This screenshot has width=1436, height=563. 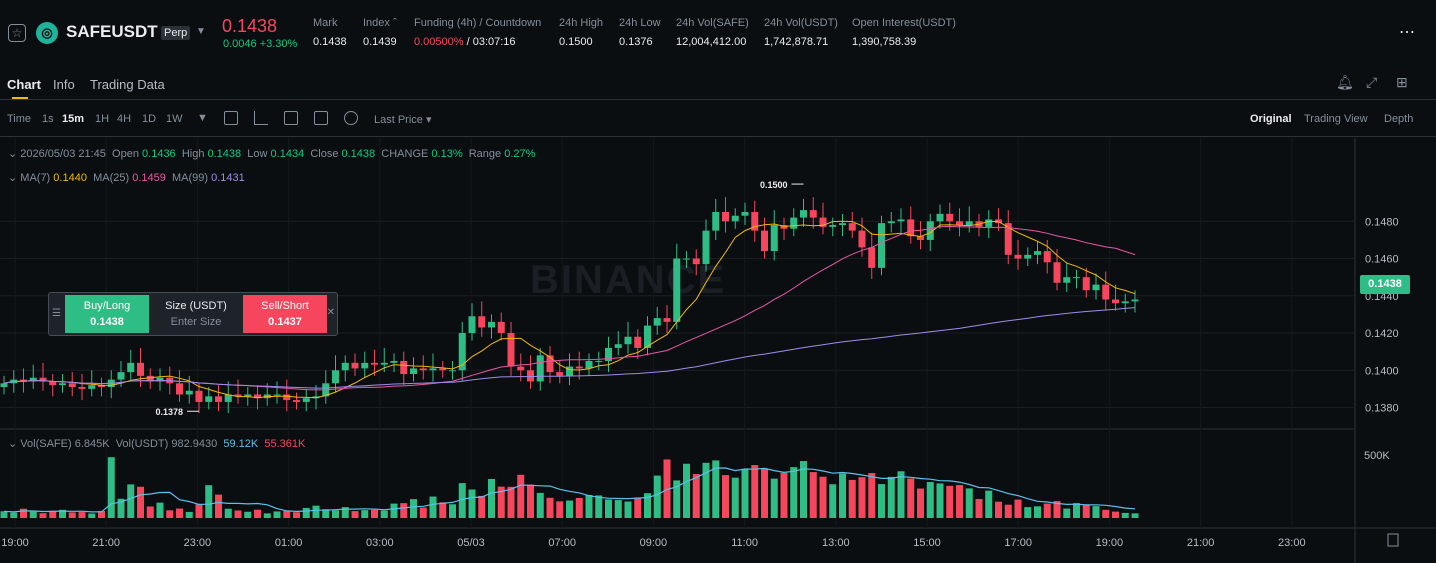 I want to click on tab-chart: Chart, so click(x=24, y=84).